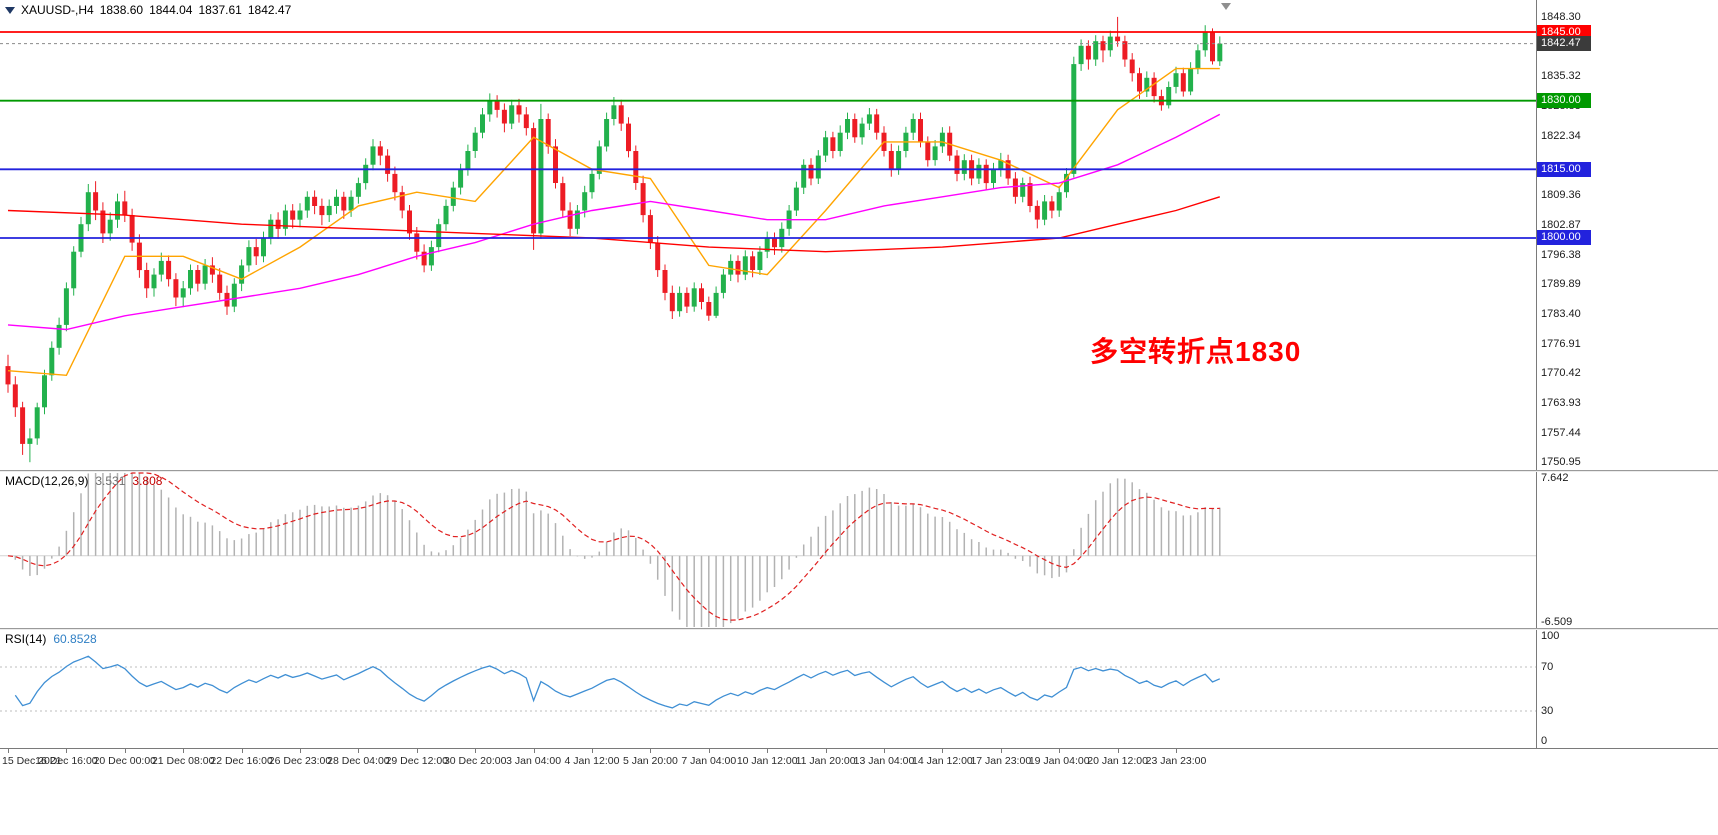 This screenshot has height=835, width=1718. I want to click on time-axis-label: 22 Dec 16:00, so click(241, 761).